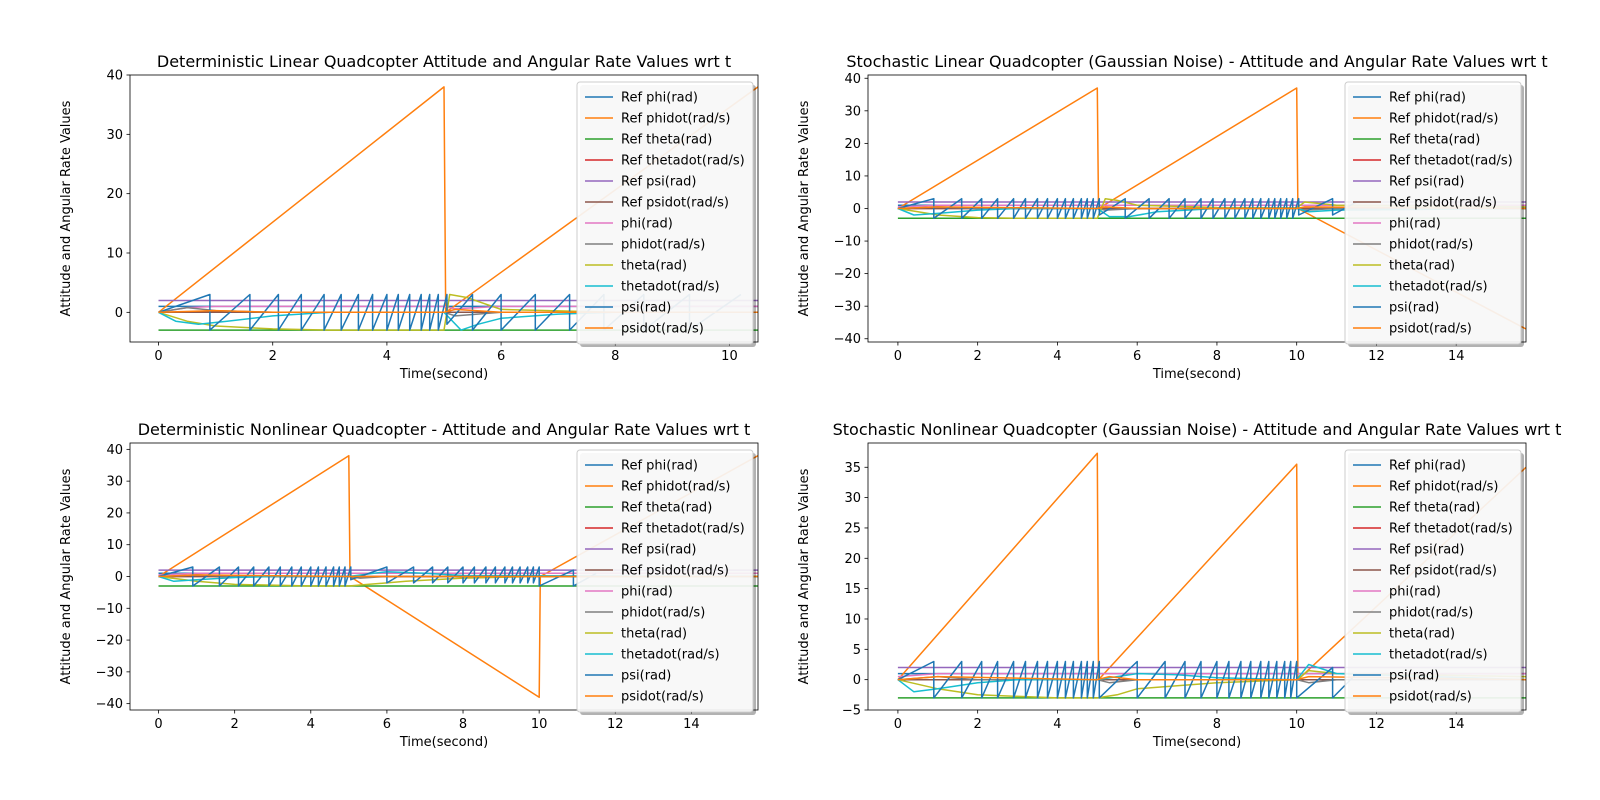 This screenshot has height=800, width=1600. I want to click on axes-frame, so click(1197, 576).